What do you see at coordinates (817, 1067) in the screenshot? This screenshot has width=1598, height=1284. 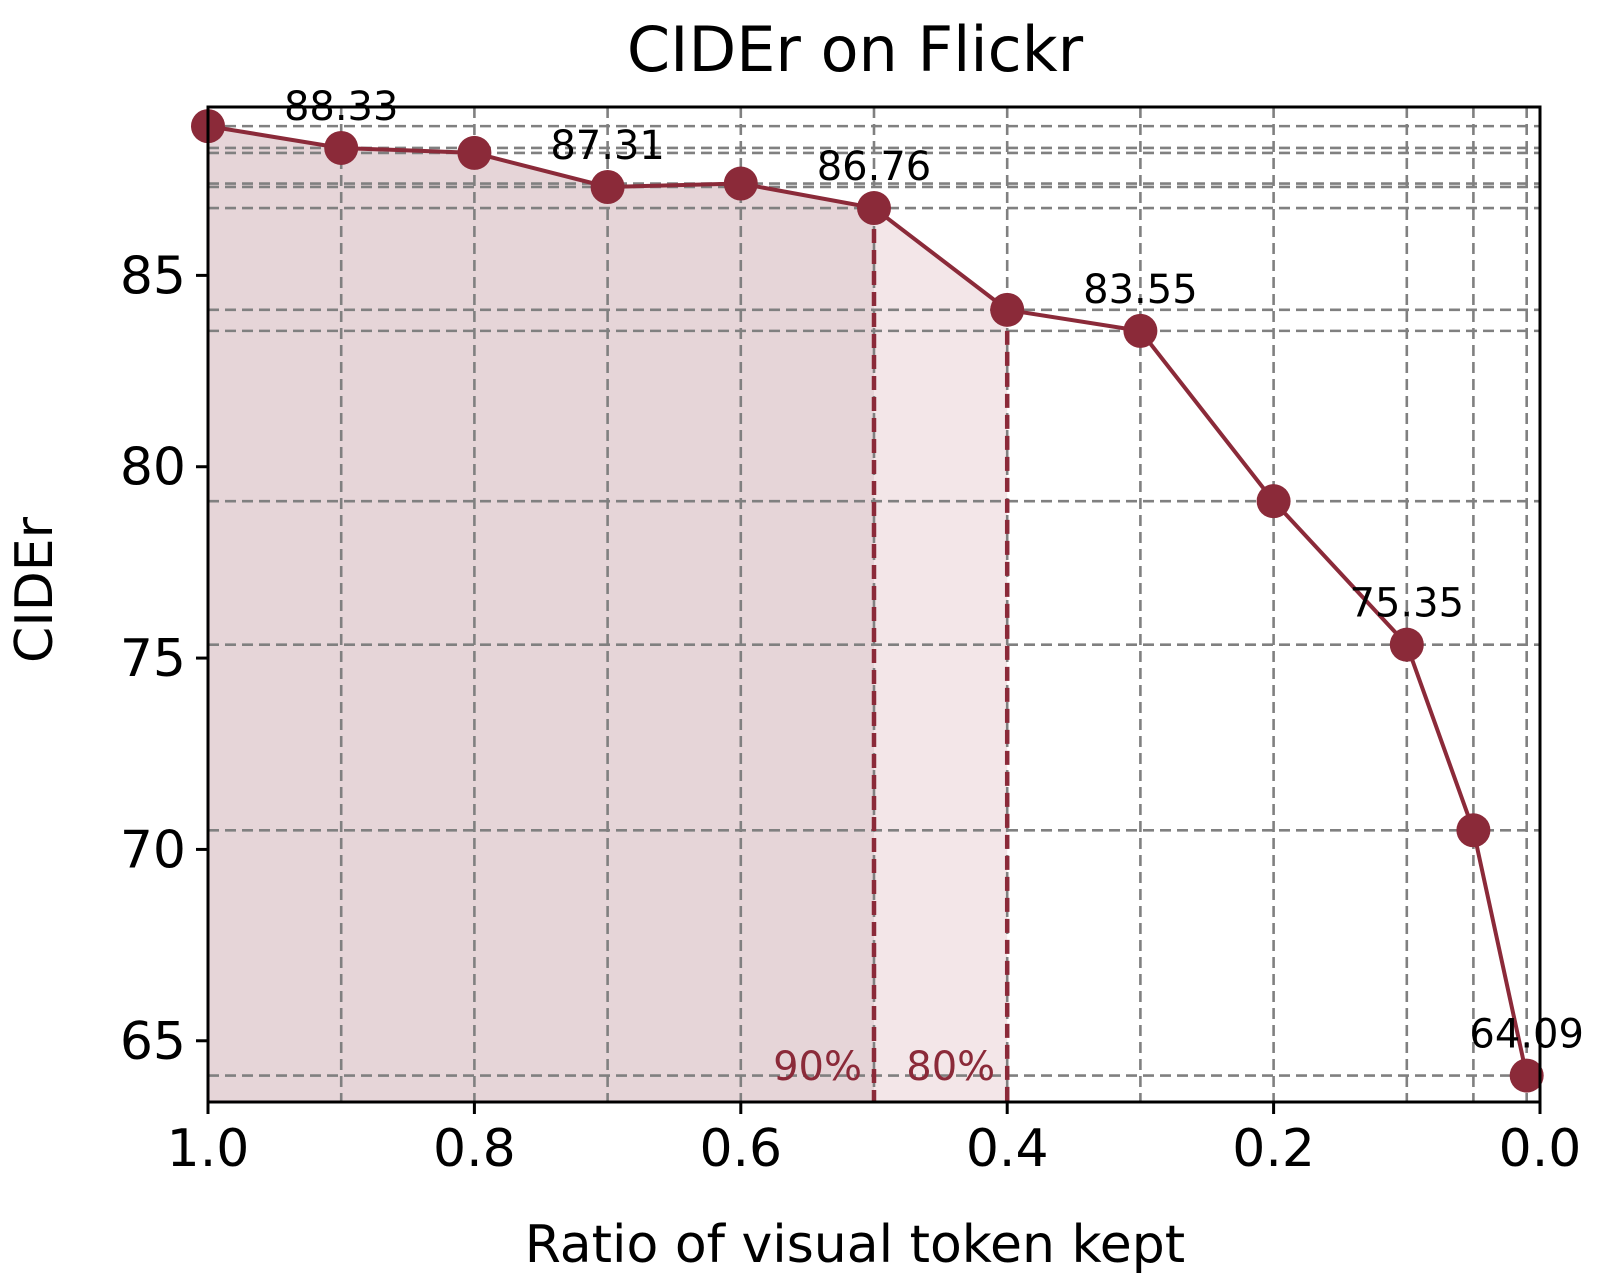 I see `threshold-label-90pct: 90%` at bounding box center [817, 1067].